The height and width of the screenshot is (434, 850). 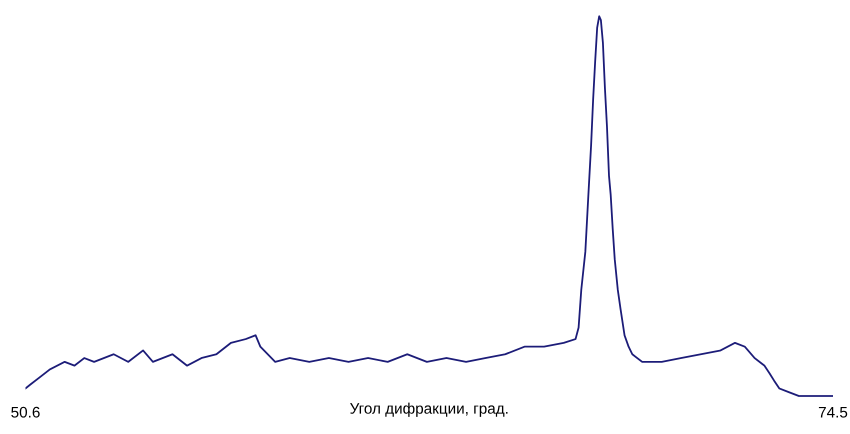 What do you see at coordinates (25, 412) in the screenshot?
I see `x-tick-label: 50.6` at bounding box center [25, 412].